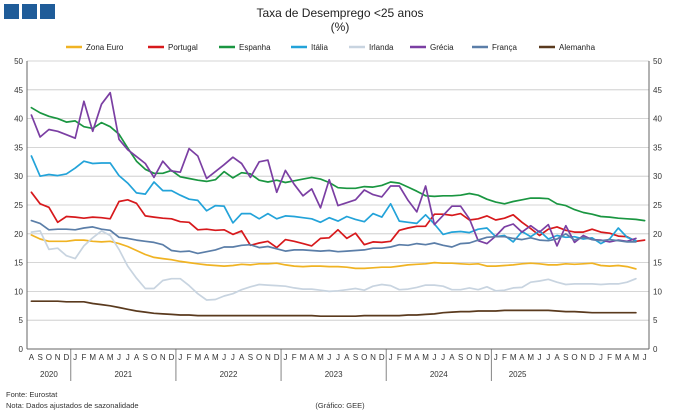 This screenshot has height=416, width=680. What do you see at coordinates (439, 374) in the screenshot?
I see `year-label: 2024` at bounding box center [439, 374].